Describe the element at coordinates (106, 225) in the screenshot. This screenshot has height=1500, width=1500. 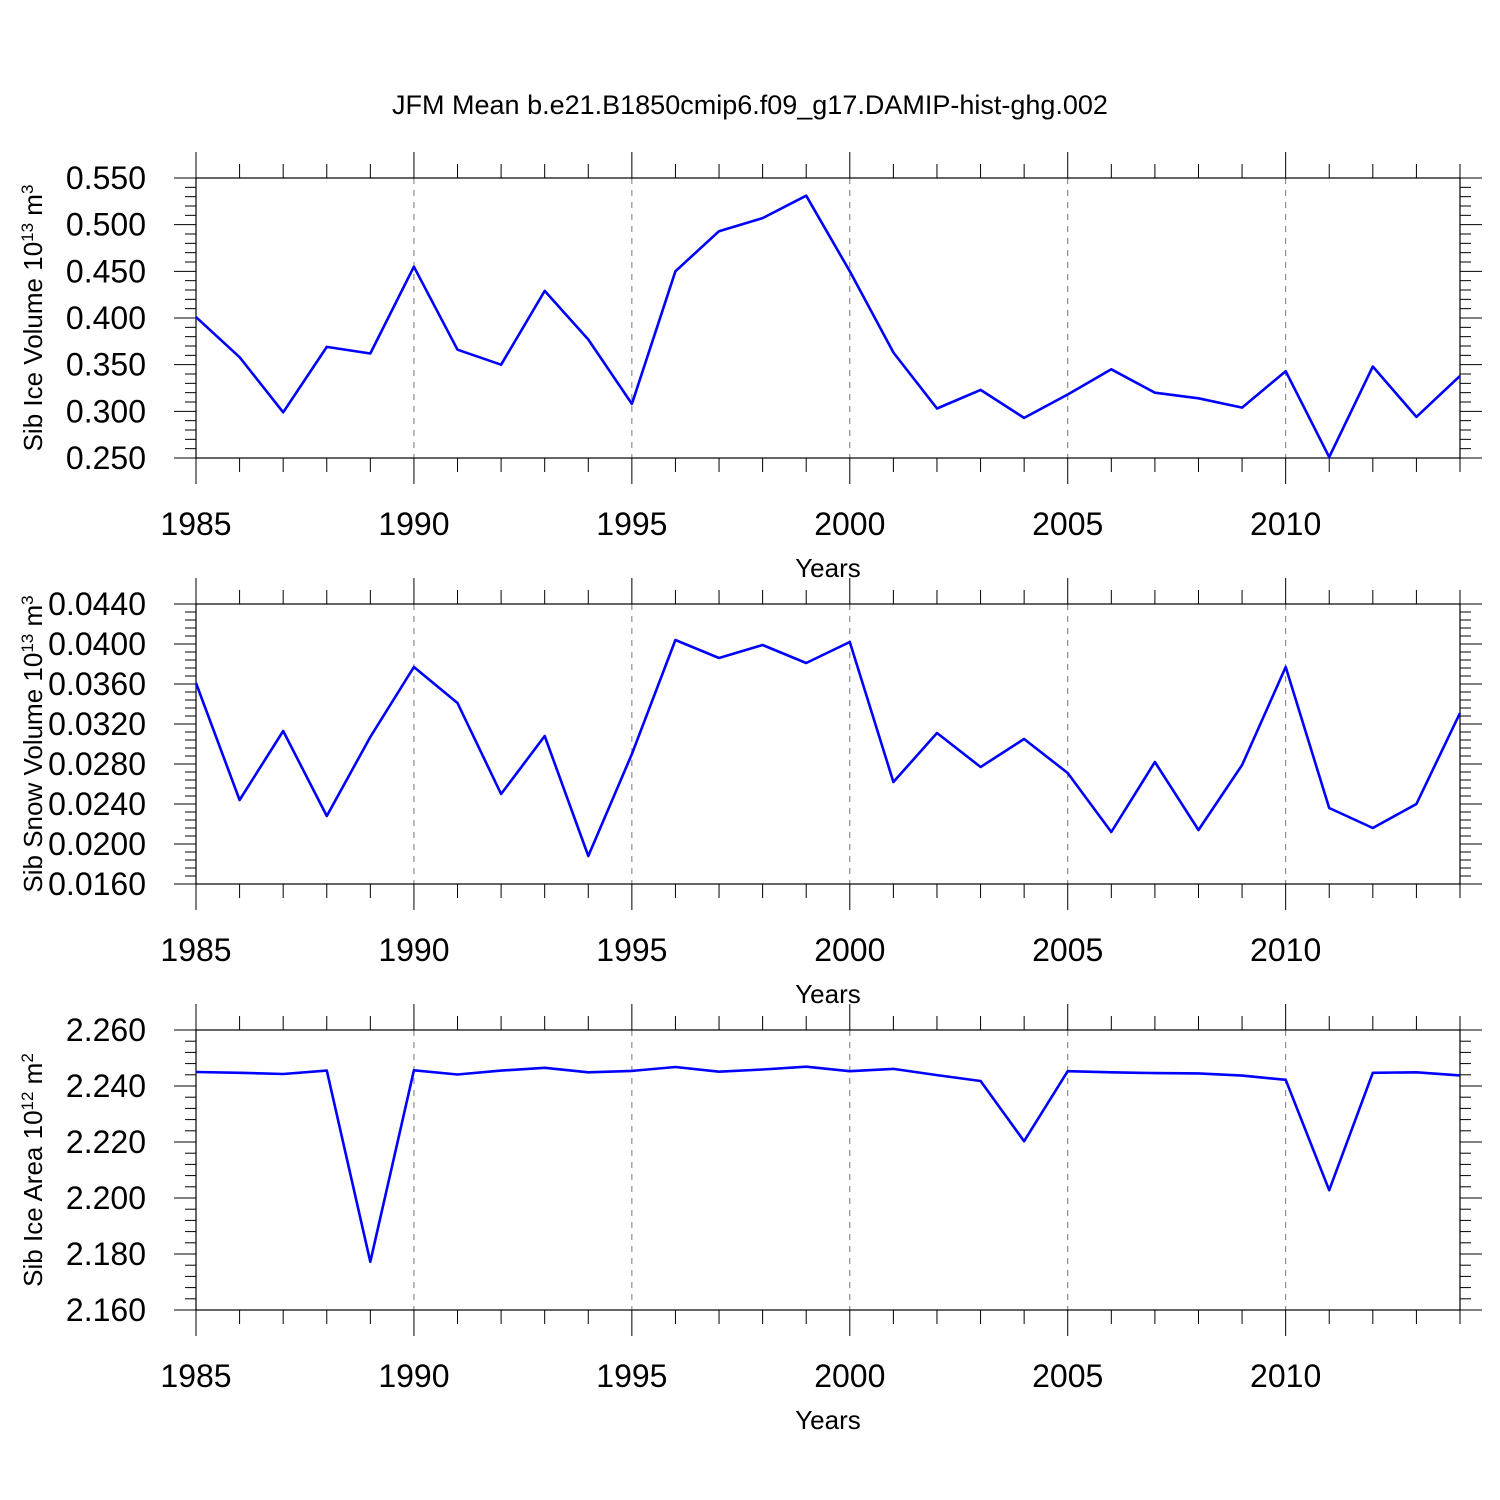
I see `y-tick-label: 0.500` at that location.